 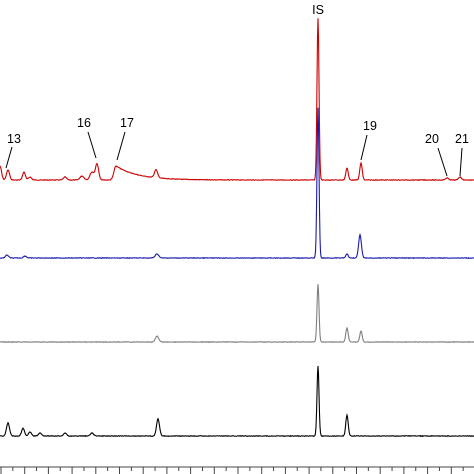 I want to click on annotation-label: 19, so click(x=370, y=126).